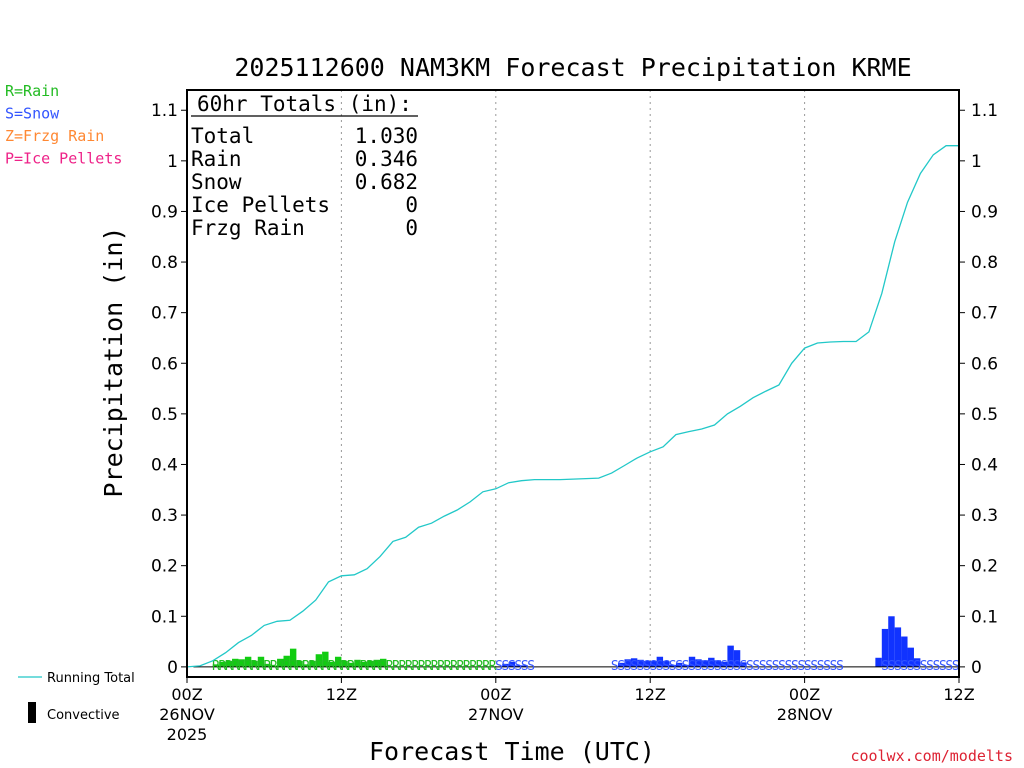 Image resolution: width=1024 pixels, height=768 pixels. Describe the element at coordinates (984, 212) in the screenshot. I see `y-tick-label-right: 0.9` at that location.